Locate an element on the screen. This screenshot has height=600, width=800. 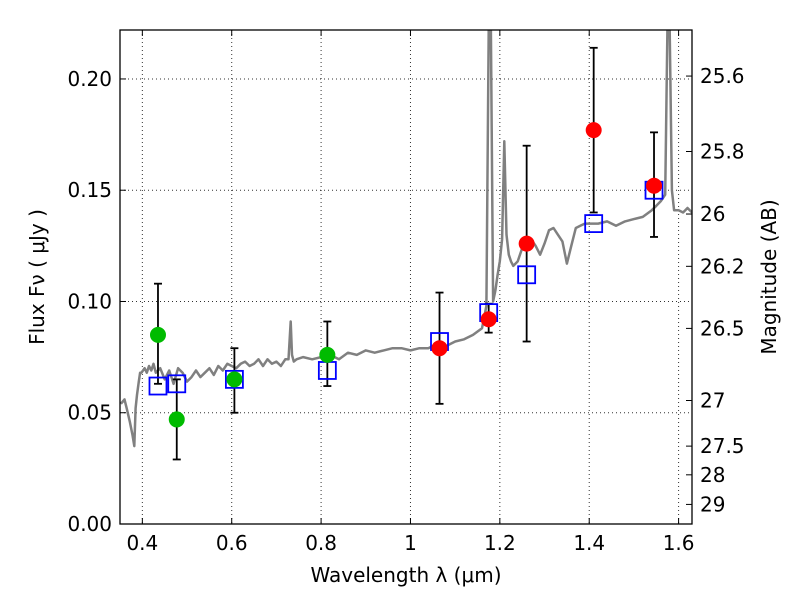
y-tick-label: 0.10 is located at coordinates (89, 301).